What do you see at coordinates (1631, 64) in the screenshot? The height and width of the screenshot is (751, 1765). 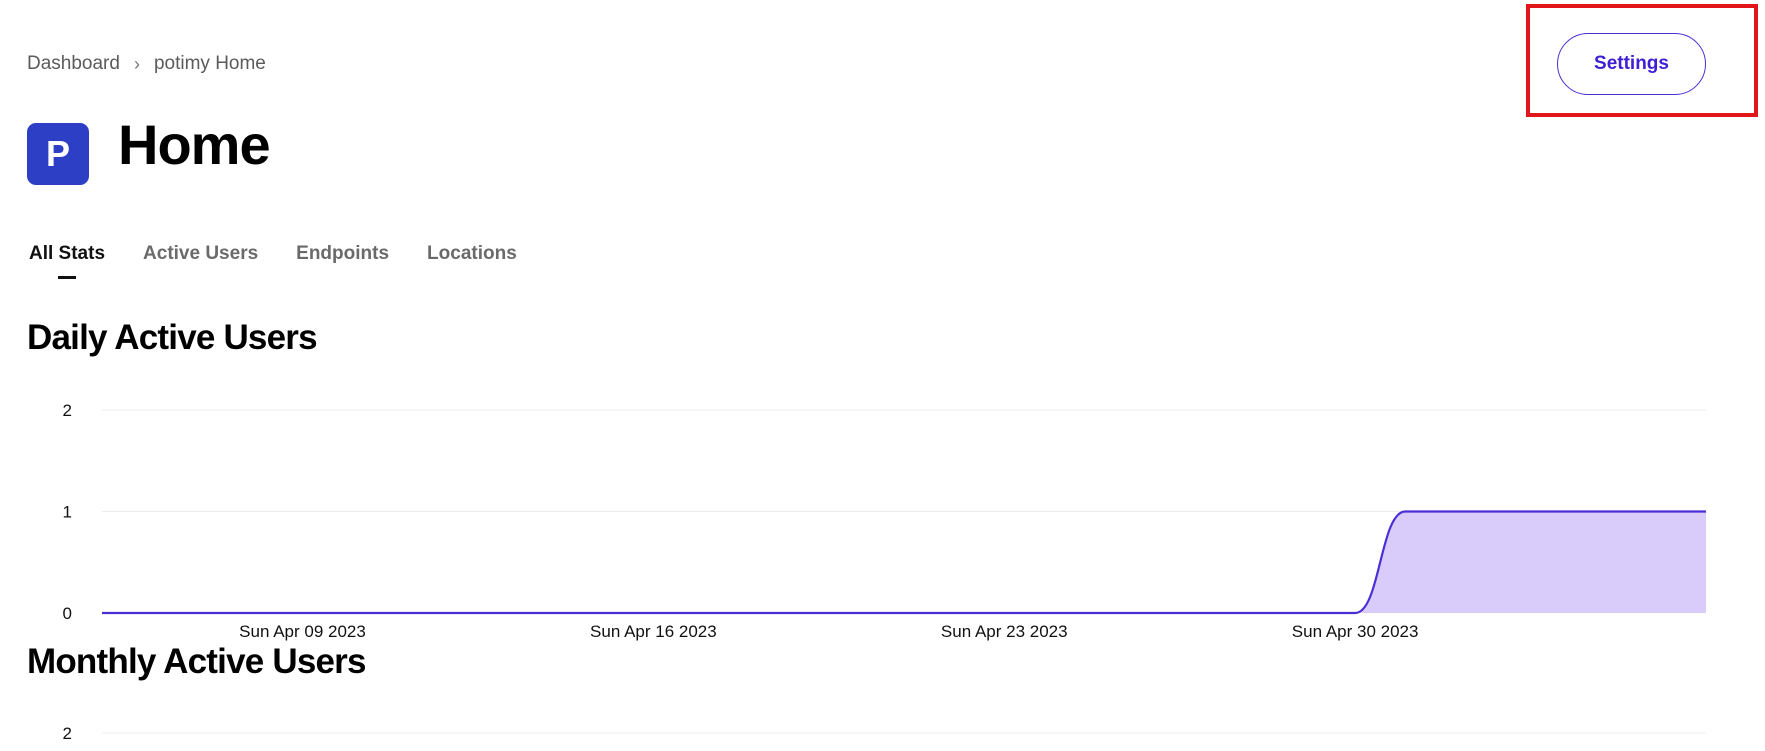 I see `settings-button: Settings` at bounding box center [1631, 64].